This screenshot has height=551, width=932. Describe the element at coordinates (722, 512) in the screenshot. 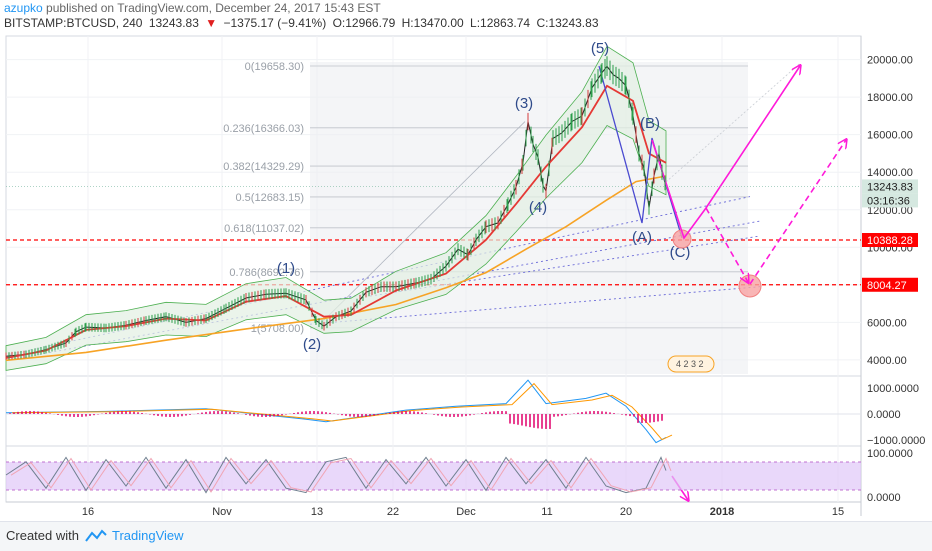

I see `x-tick-label: 2018` at that location.